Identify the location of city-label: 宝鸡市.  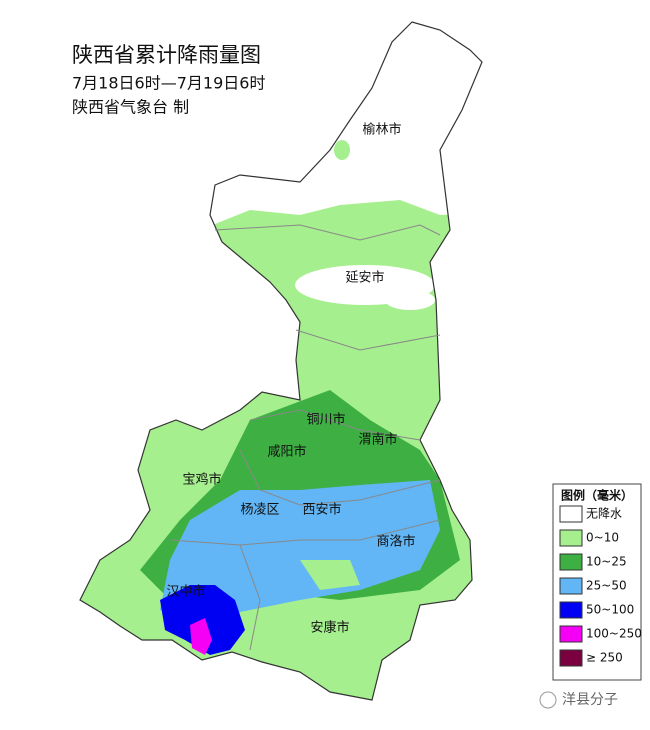
(201, 480).